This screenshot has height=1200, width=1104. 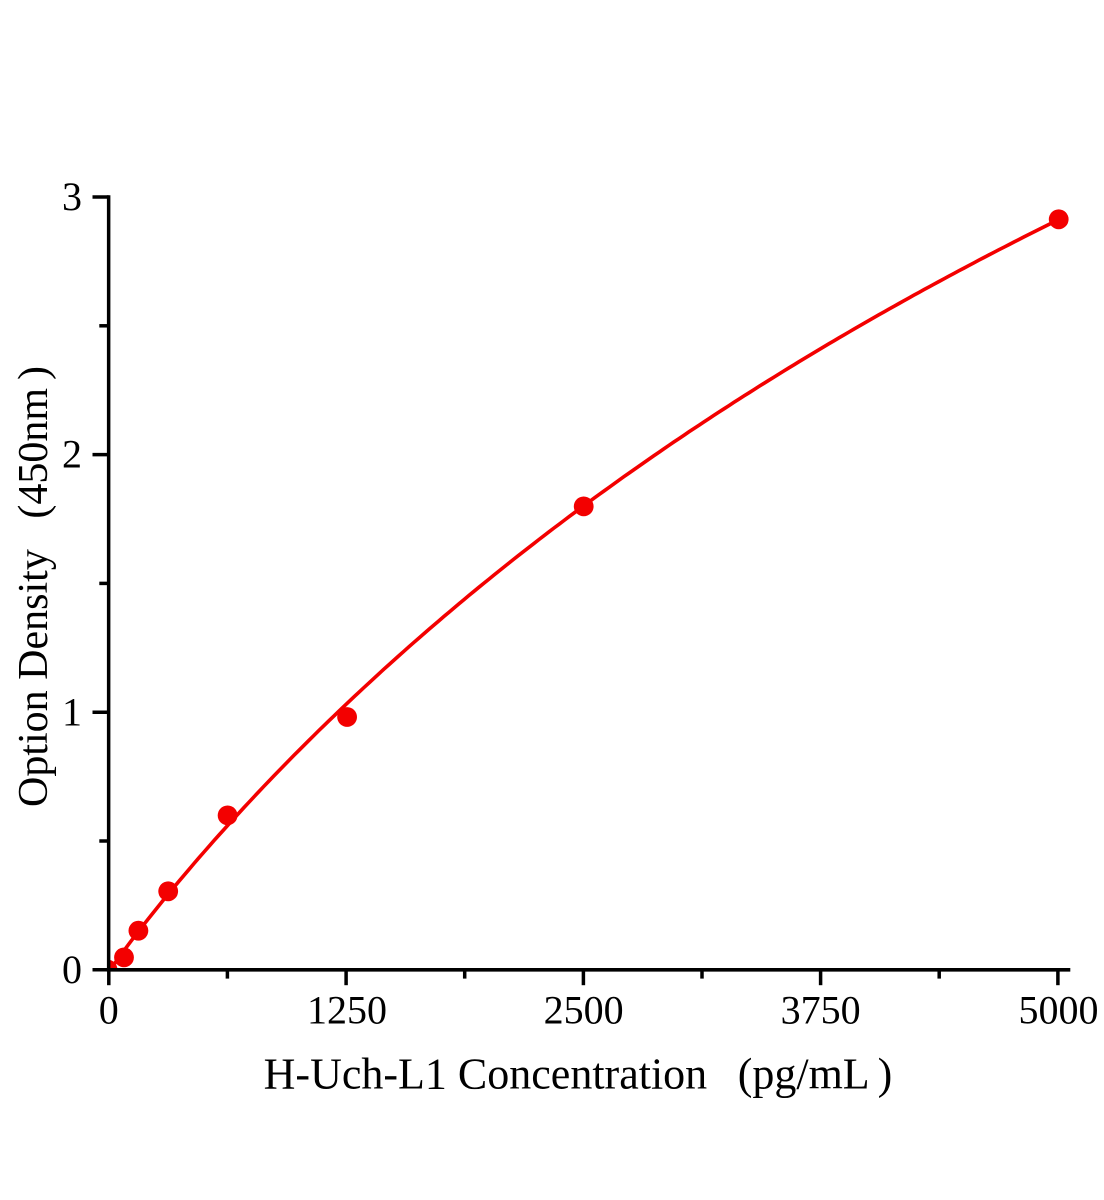 What do you see at coordinates (578, 1074) in the screenshot?
I see `svg-text:H-Uch-L1 Concentration(pg/mL): H-Uch-L1 Concentration (pg/mL)` at bounding box center [578, 1074].